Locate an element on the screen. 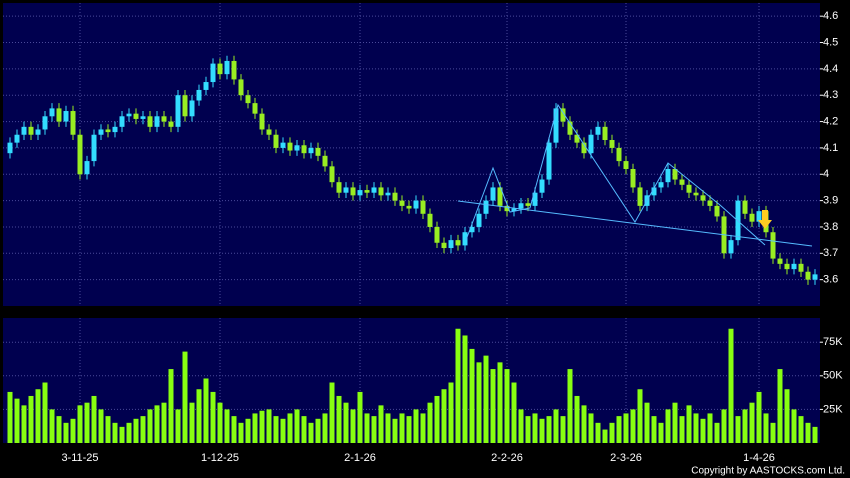  y-tick-label: 25K is located at coordinates (833, 409).